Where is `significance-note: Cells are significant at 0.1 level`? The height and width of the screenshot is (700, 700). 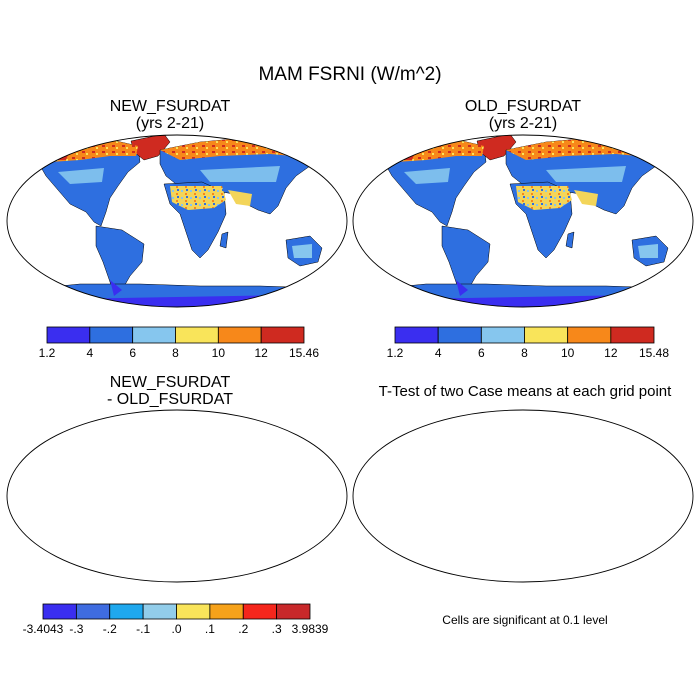
significance-note: Cells are significant at 0.1 level is located at coordinates (525, 620).